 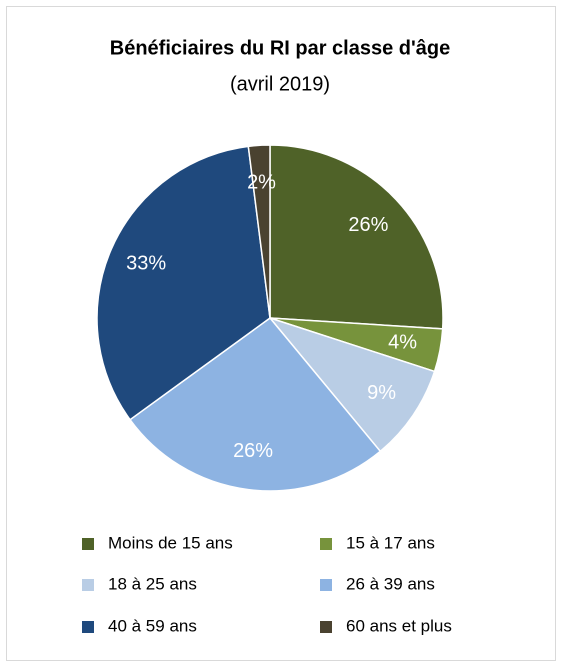 I want to click on legend-label: 40 à 59 ans, so click(x=152, y=625).